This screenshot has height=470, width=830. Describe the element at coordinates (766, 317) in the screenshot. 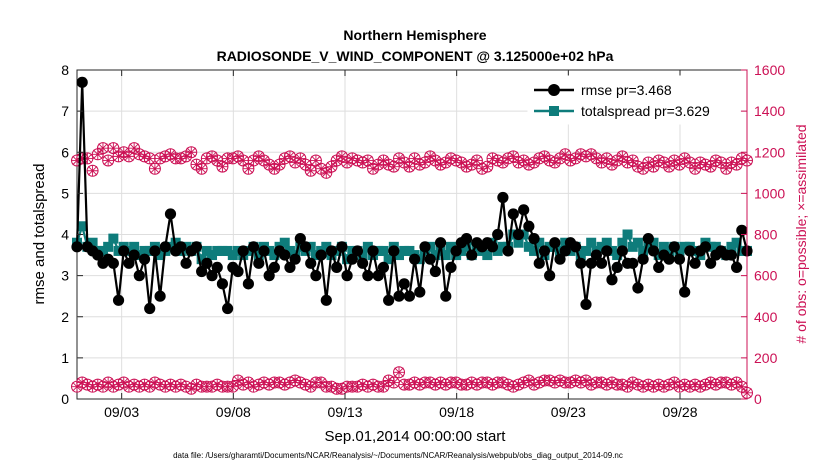

I see `y2-tick-label: 400` at that location.